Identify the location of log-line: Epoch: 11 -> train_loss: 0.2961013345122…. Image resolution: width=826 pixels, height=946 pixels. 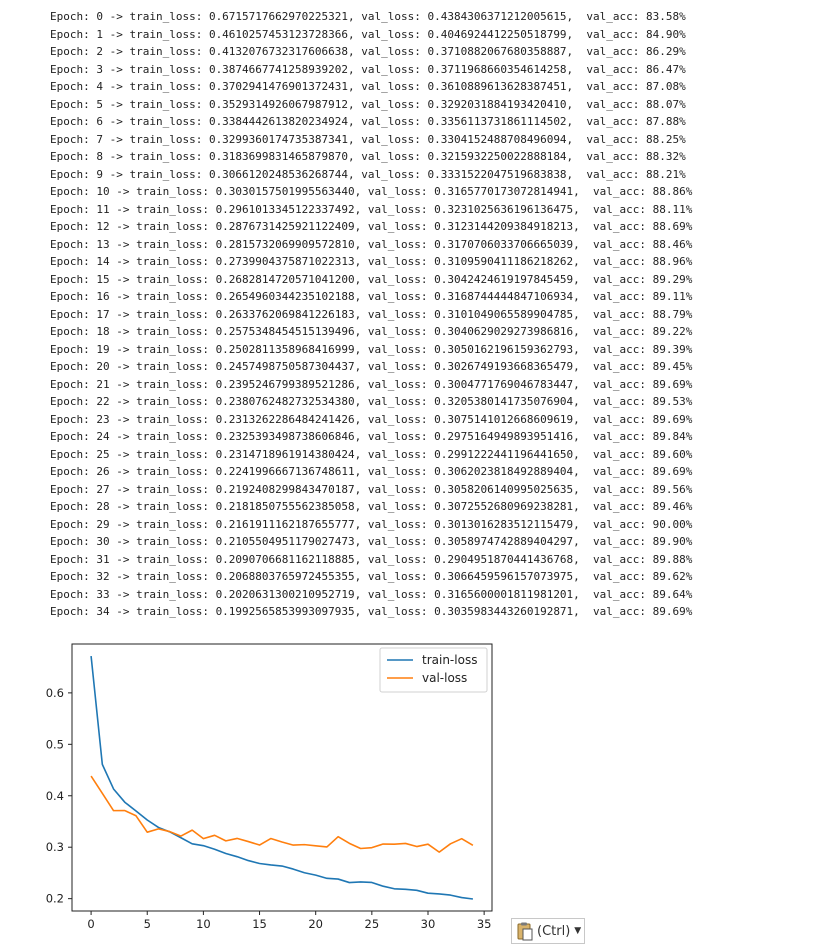
(371, 209).